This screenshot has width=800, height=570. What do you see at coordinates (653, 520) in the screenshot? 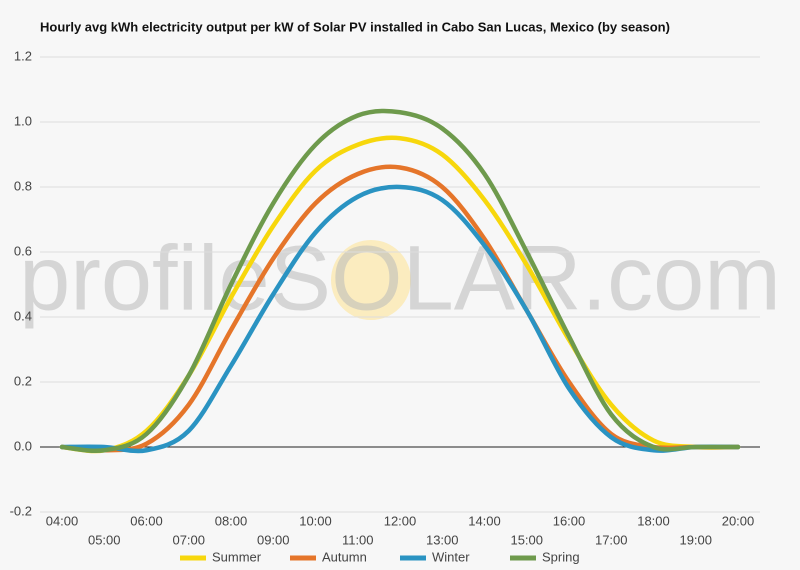
I see `x-tick-label: 18:00` at bounding box center [653, 520].